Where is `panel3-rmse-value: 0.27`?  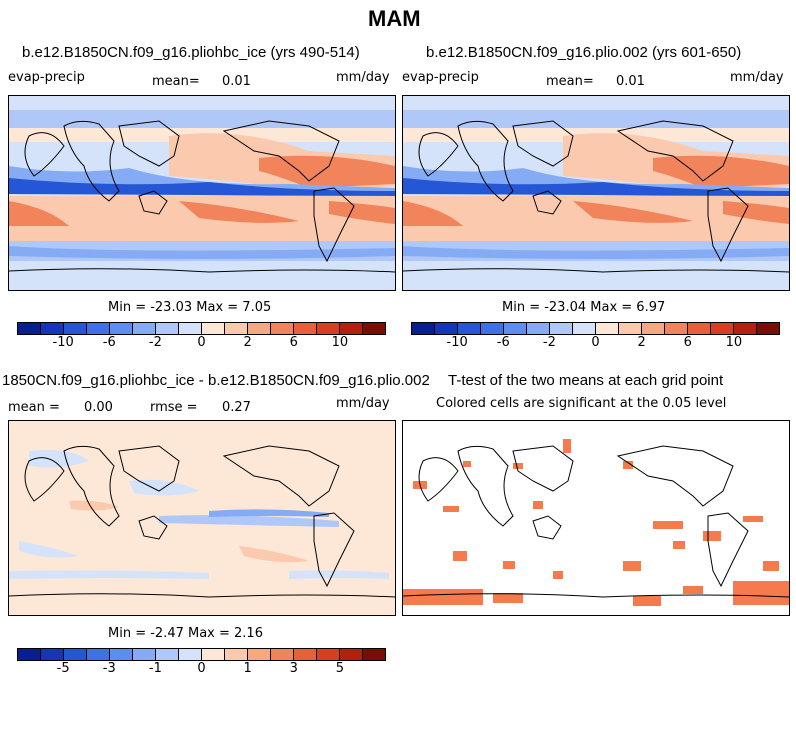
panel3-rmse-value: 0.27 is located at coordinates (236, 407).